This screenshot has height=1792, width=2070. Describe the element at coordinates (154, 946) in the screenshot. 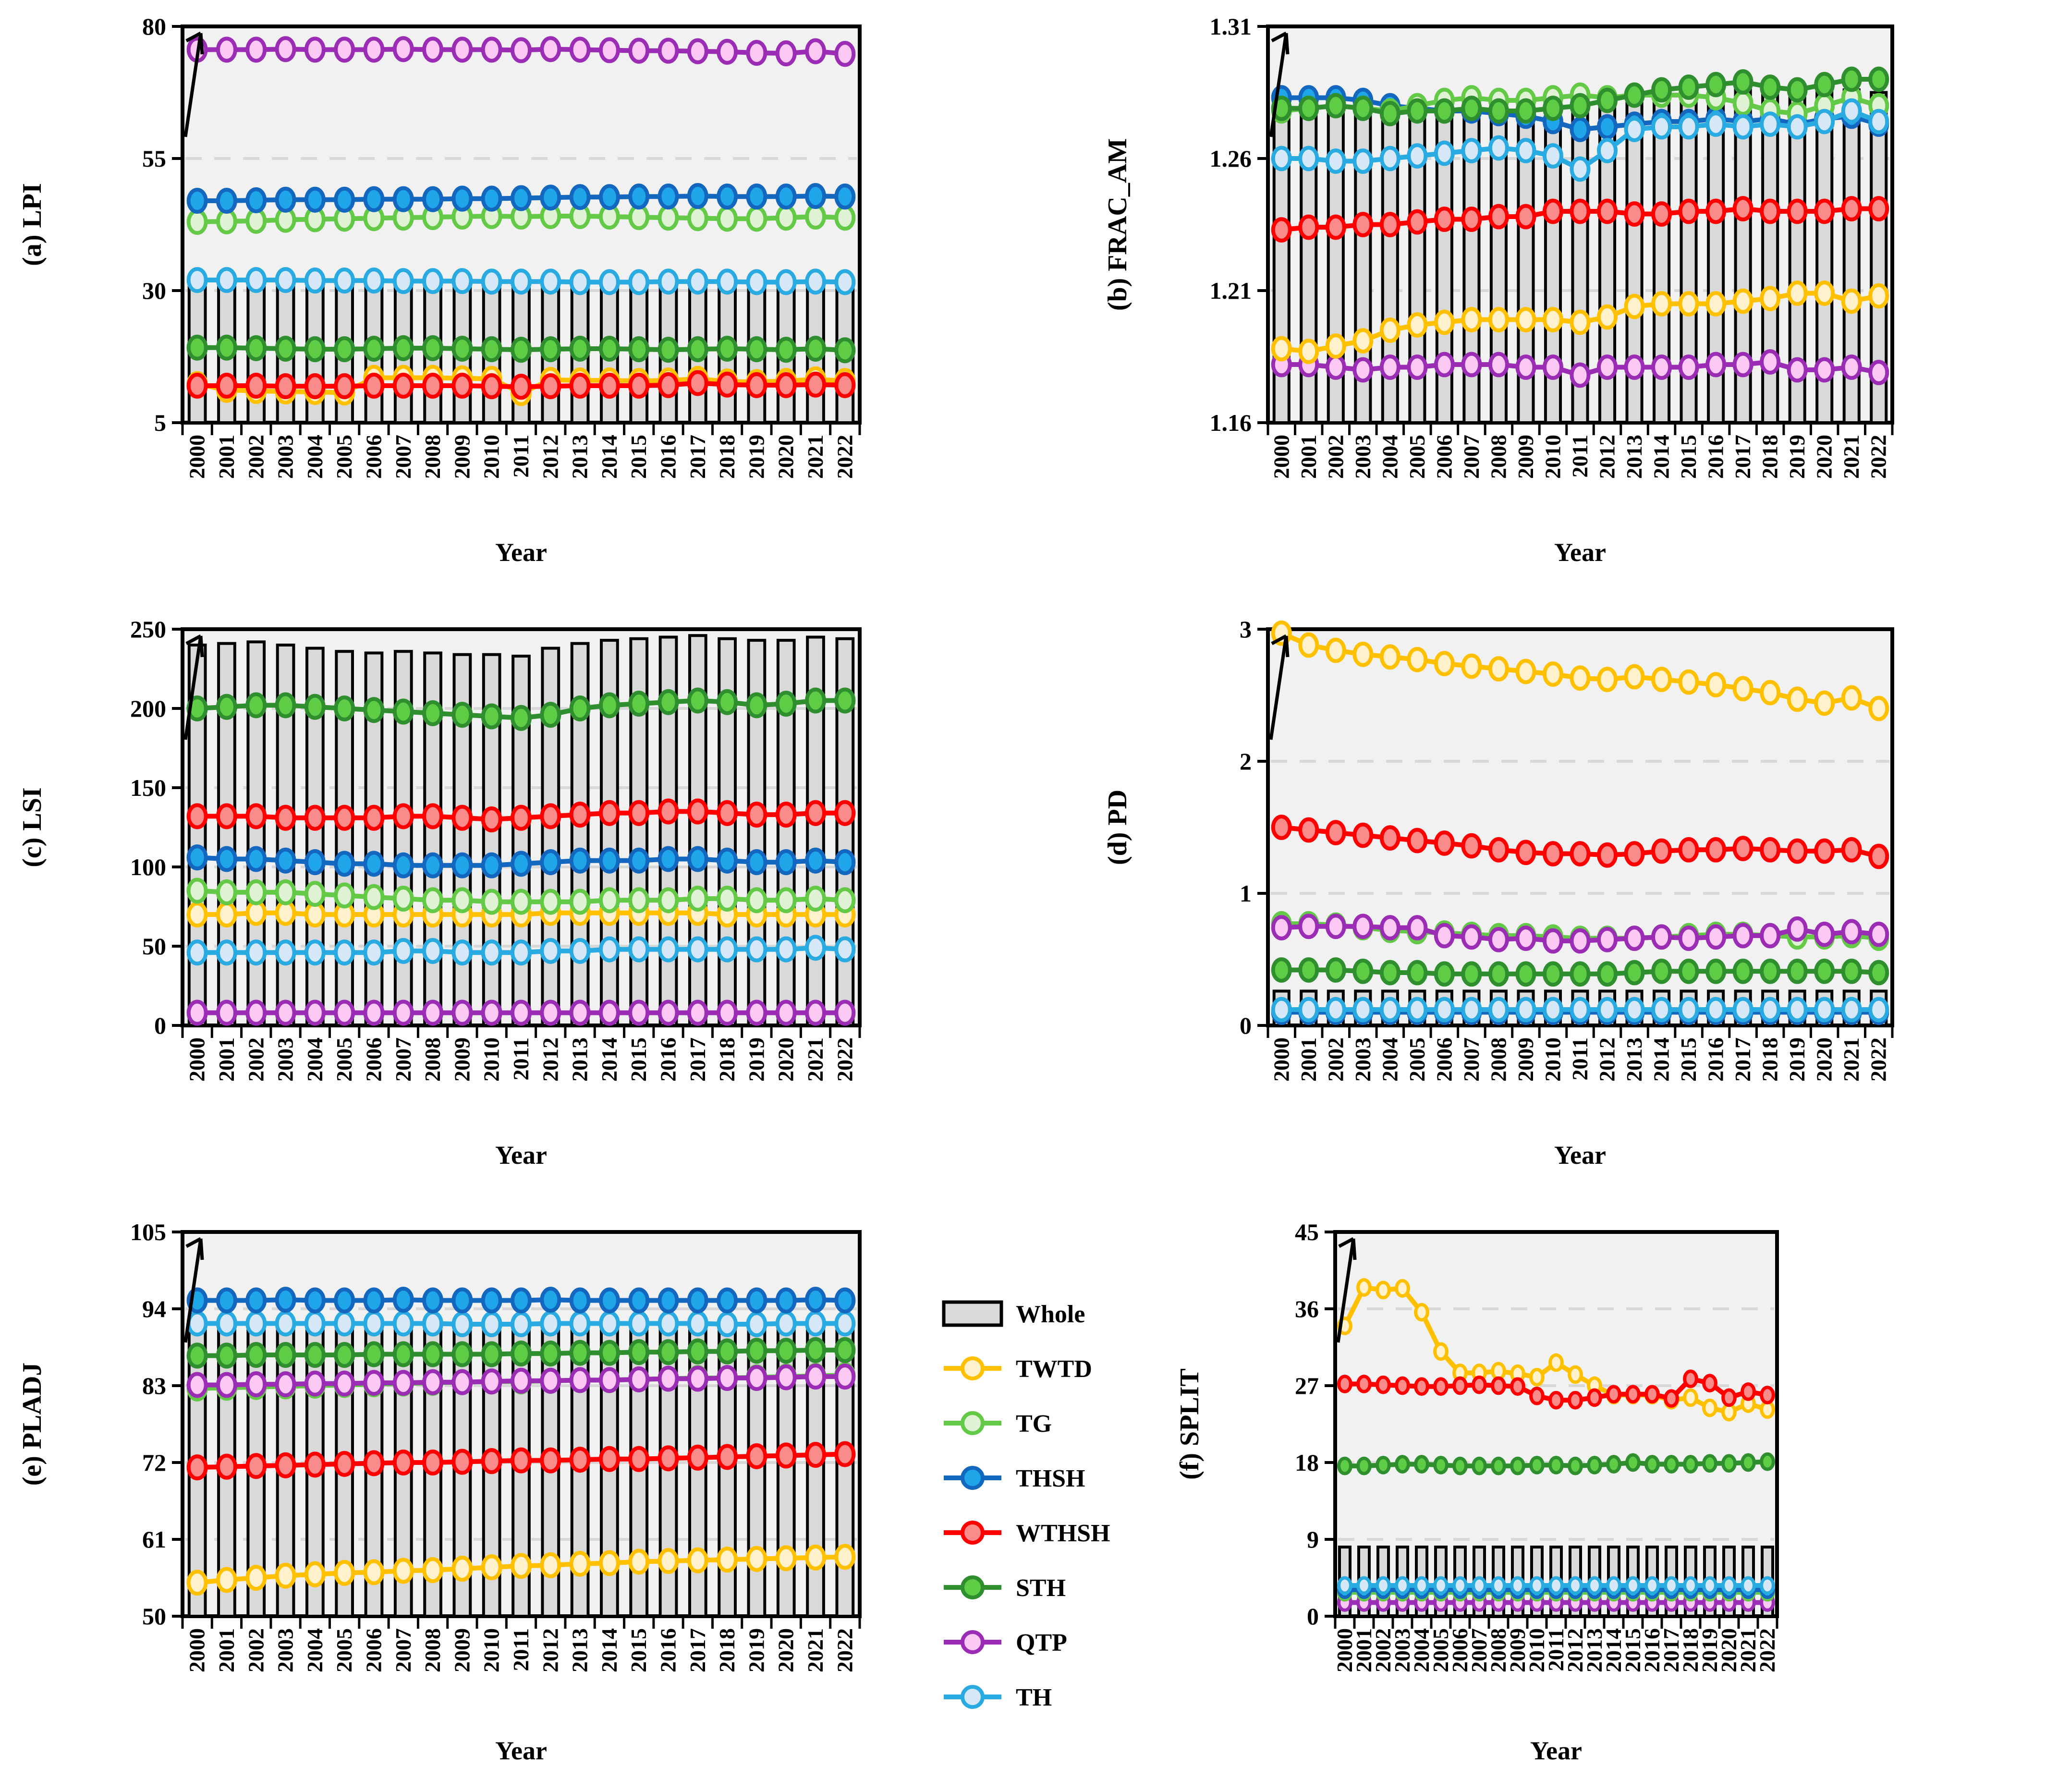

I see `y-tick-label: 50` at that location.